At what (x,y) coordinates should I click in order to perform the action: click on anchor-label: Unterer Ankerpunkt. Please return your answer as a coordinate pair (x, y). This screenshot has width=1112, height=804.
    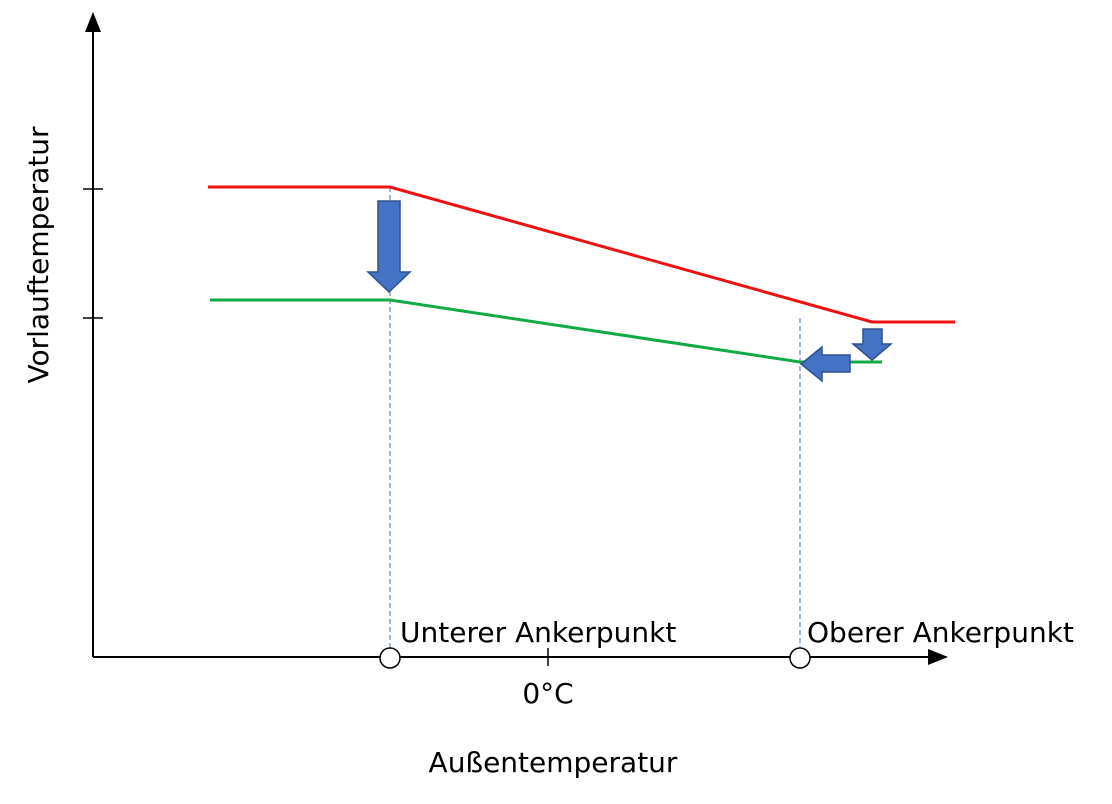
    Looking at the image, I should click on (538, 632).